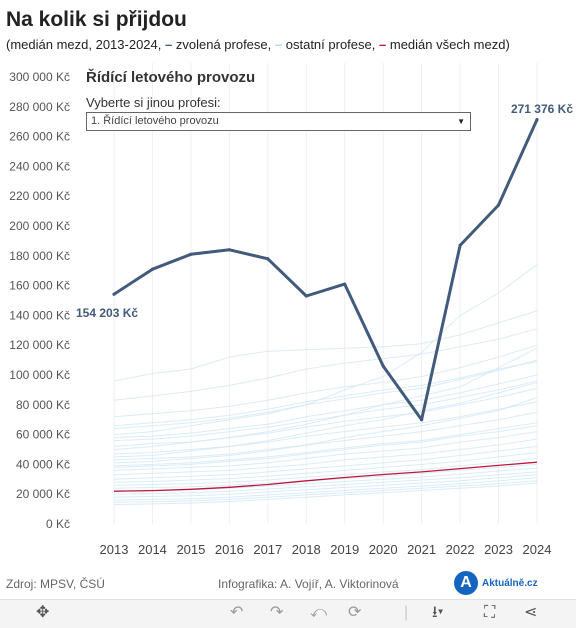  Describe the element at coordinates (169, 44) in the screenshot. I see `selected-legend-swatch: –` at that location.